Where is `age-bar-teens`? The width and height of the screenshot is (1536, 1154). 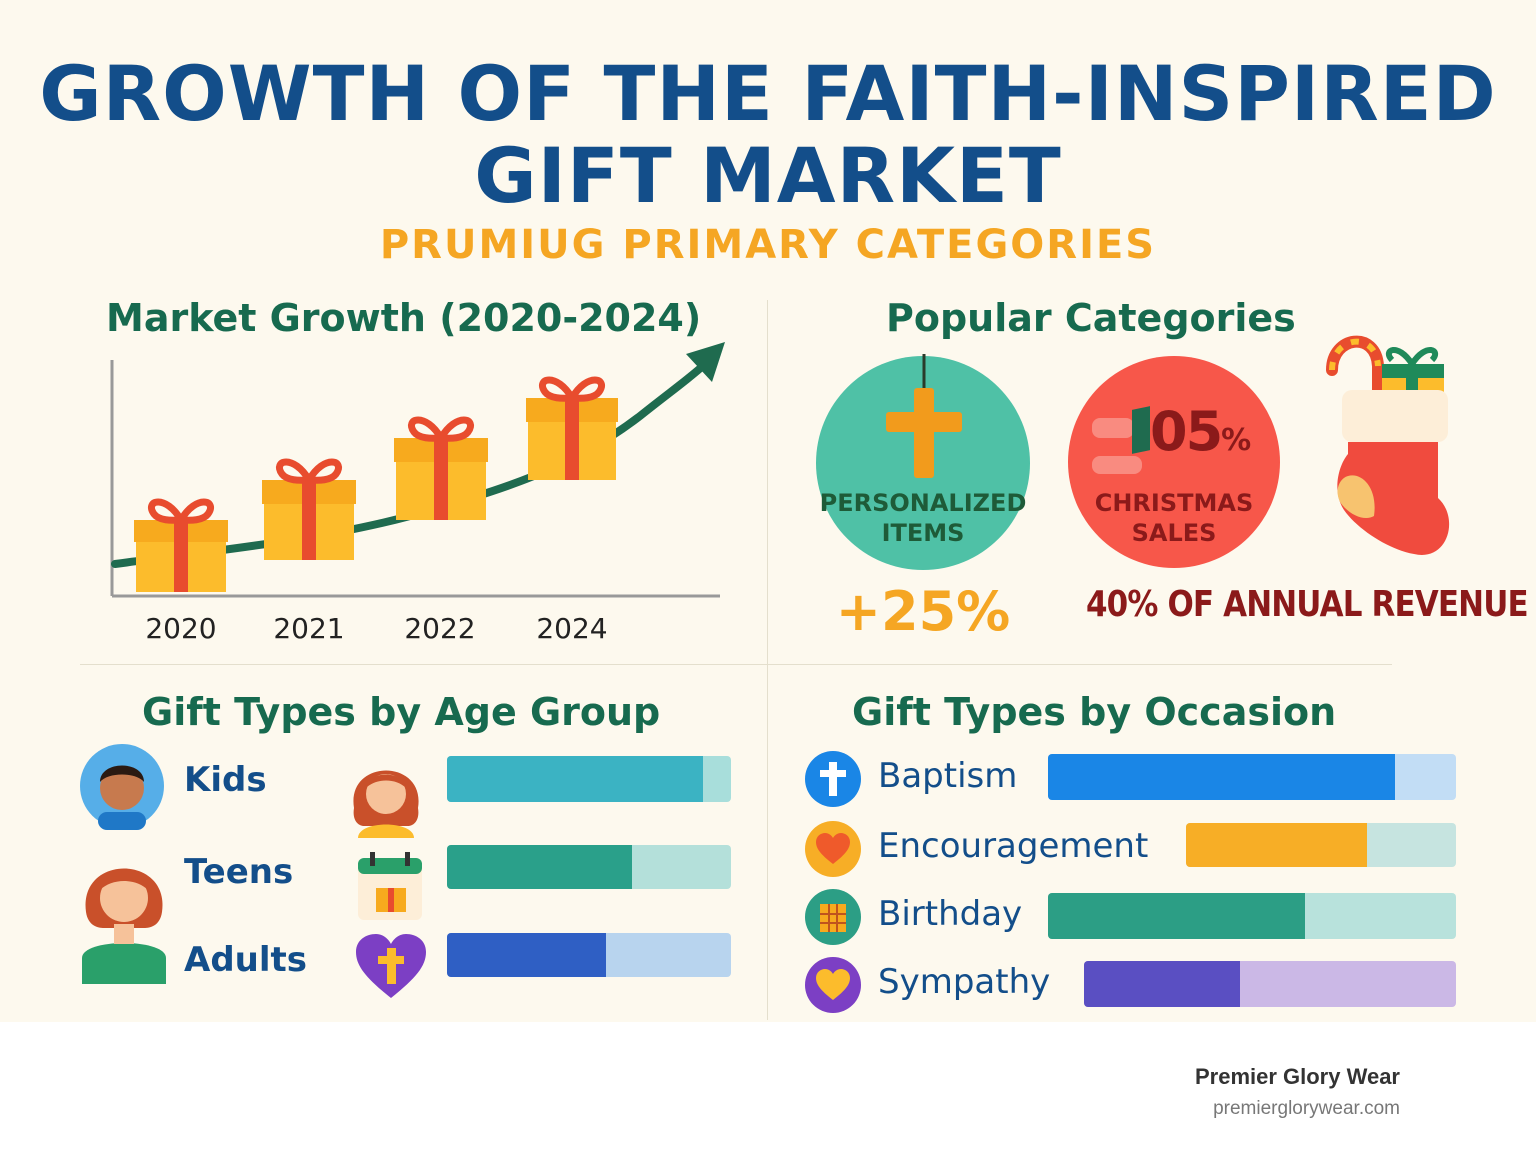 age-bar-teens is located at coordinates (589, 867).